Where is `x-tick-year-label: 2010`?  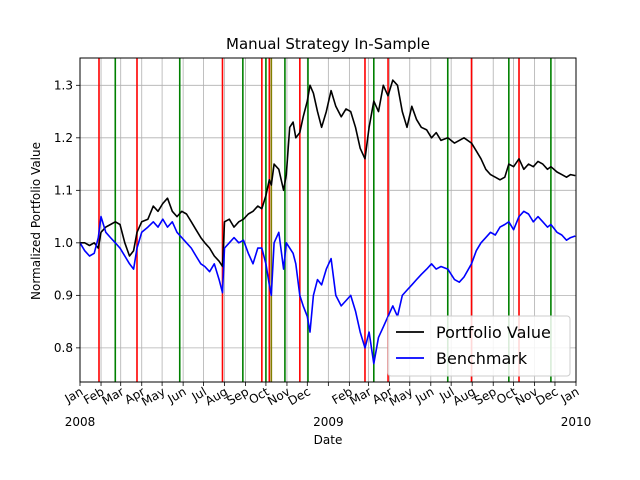
x-tick-year-label: 2010 is located at coordinates (576, 422).